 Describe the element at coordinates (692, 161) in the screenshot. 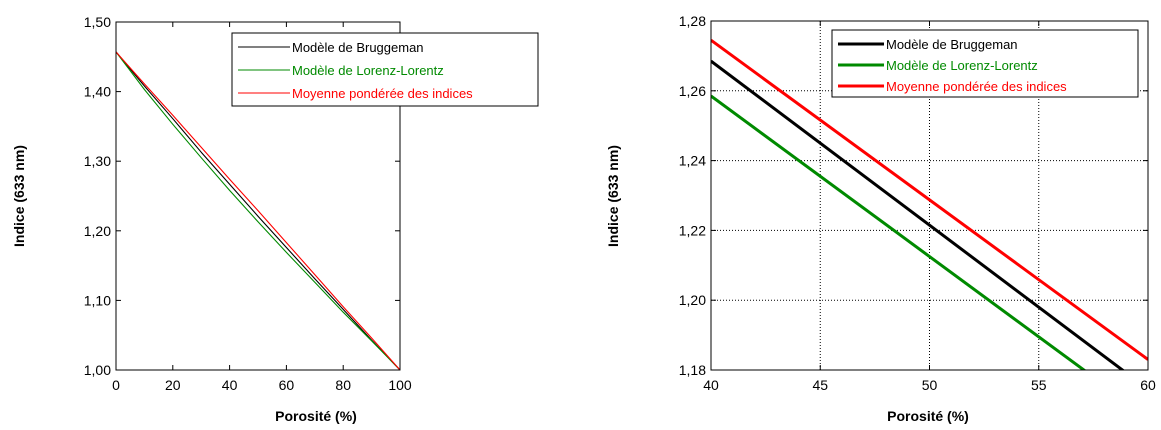

I see `y-tick-label: 1,24` at that location.